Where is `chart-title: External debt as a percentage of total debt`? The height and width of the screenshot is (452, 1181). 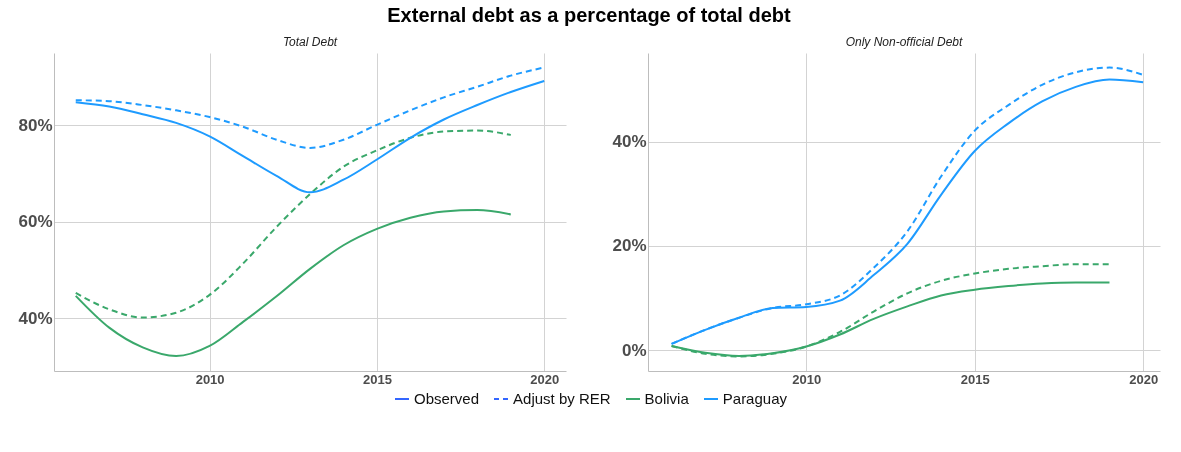
chart-title: External debt as a percentage of total debt is located at coordinates (589, 15).